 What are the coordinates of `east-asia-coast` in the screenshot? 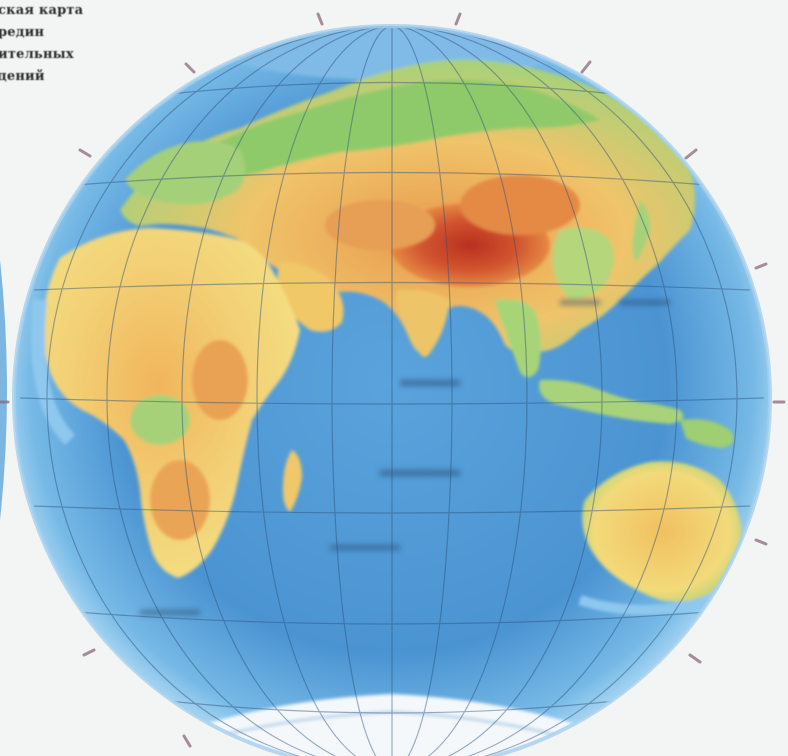 It's located at (583, 263).